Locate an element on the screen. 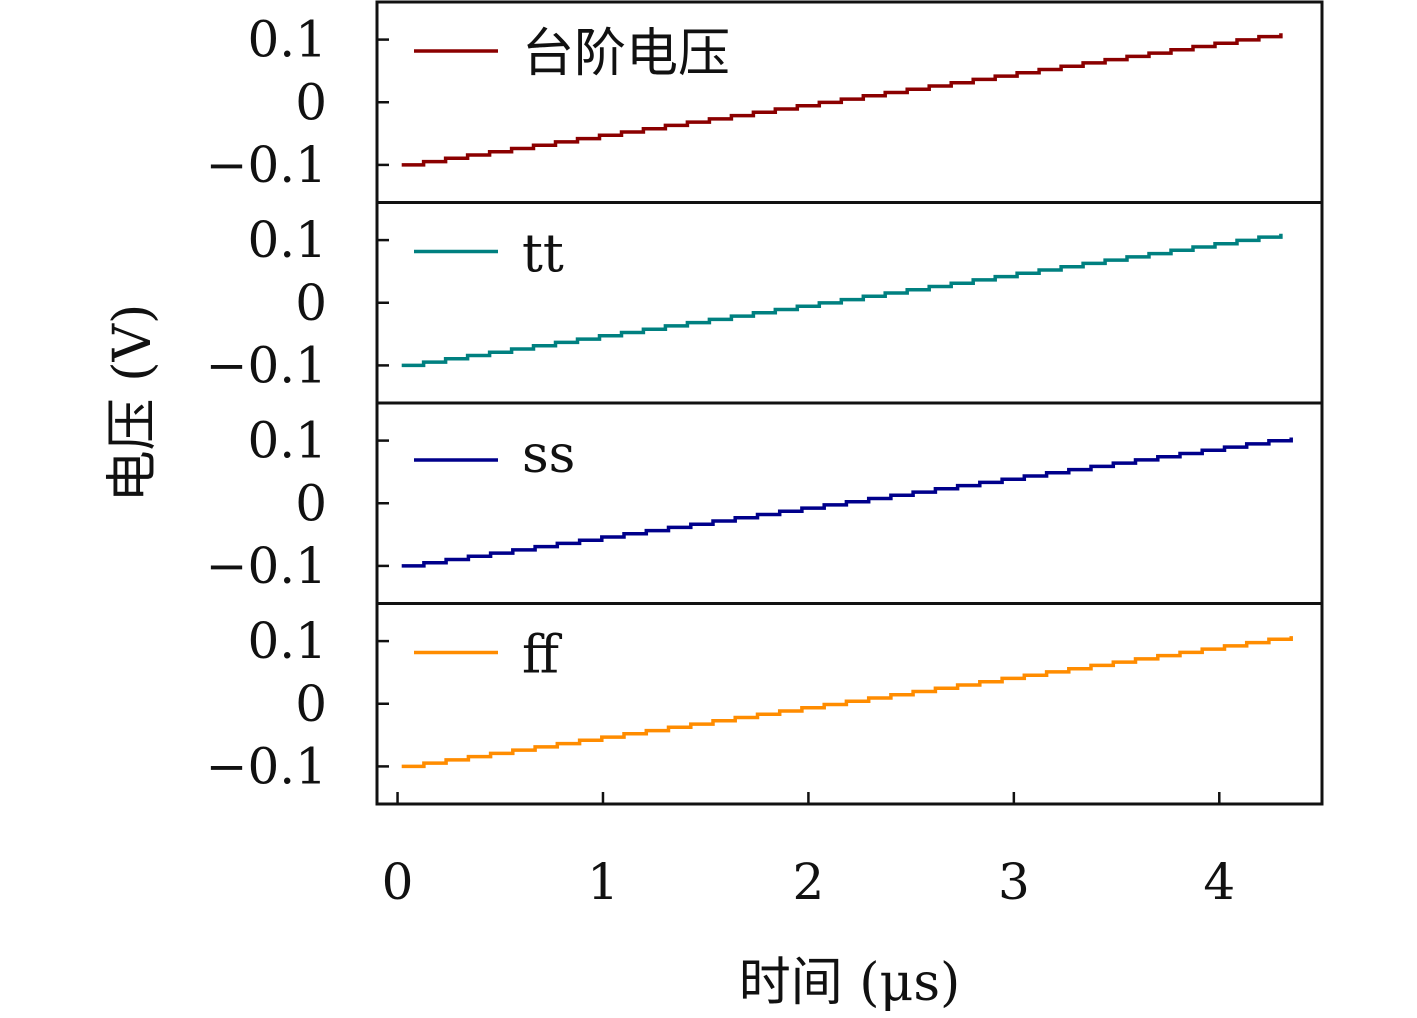 The height and width of the screenshot is (1018, 1417). panel-1-y-tick-label: 0.1 is located at coordinates (287, 40).